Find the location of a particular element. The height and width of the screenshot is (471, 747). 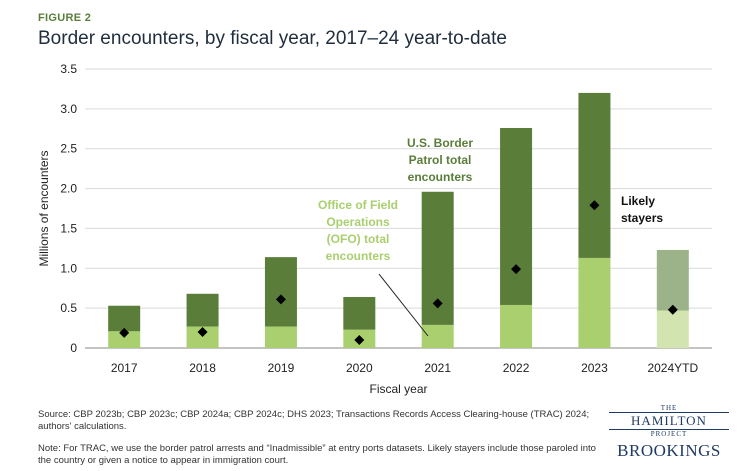

anno-bp-line: encounters is located at coordinates (440, 177).